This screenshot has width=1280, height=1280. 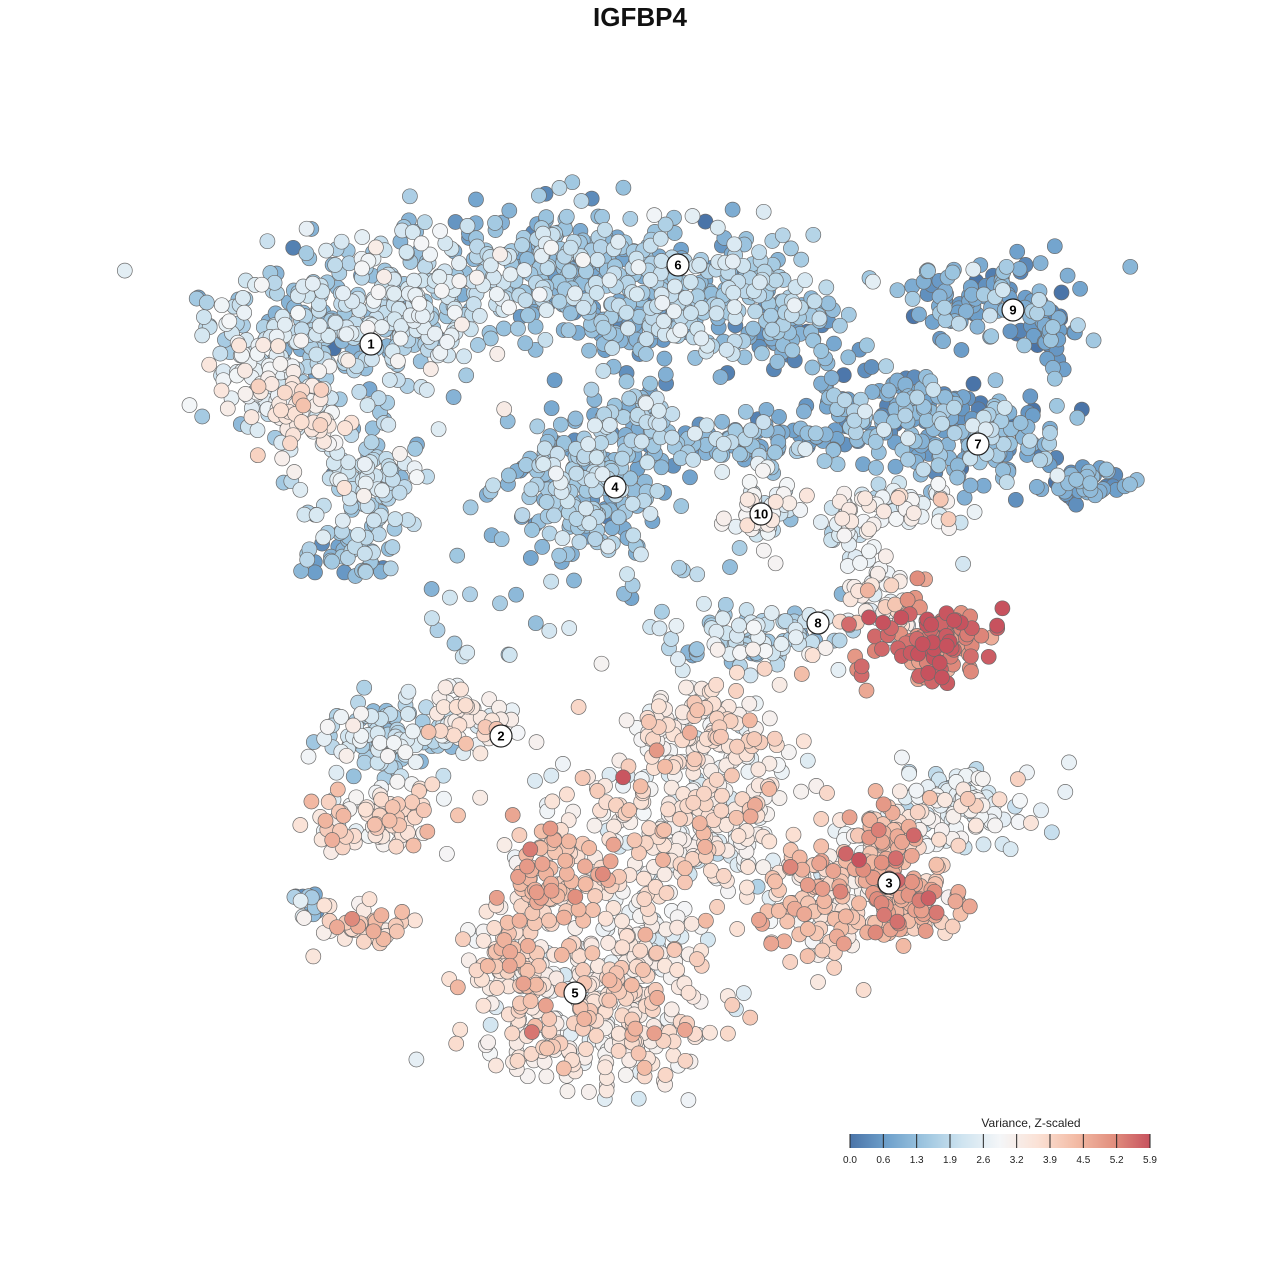 What do you see at coordinates (977, 444) in the screenshot?
I see `cluster-label-text: 7` at bounding box center [977, 444].